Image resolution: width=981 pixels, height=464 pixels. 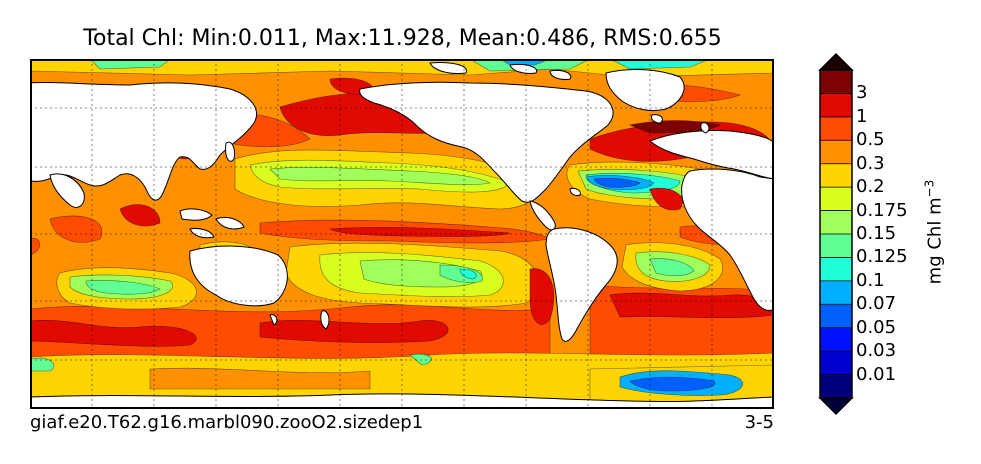 What do you see at coordinates (929, 188) in the screenshot?
I see `colorbar-label-exponent: −3` at bounding box center [929, 188].